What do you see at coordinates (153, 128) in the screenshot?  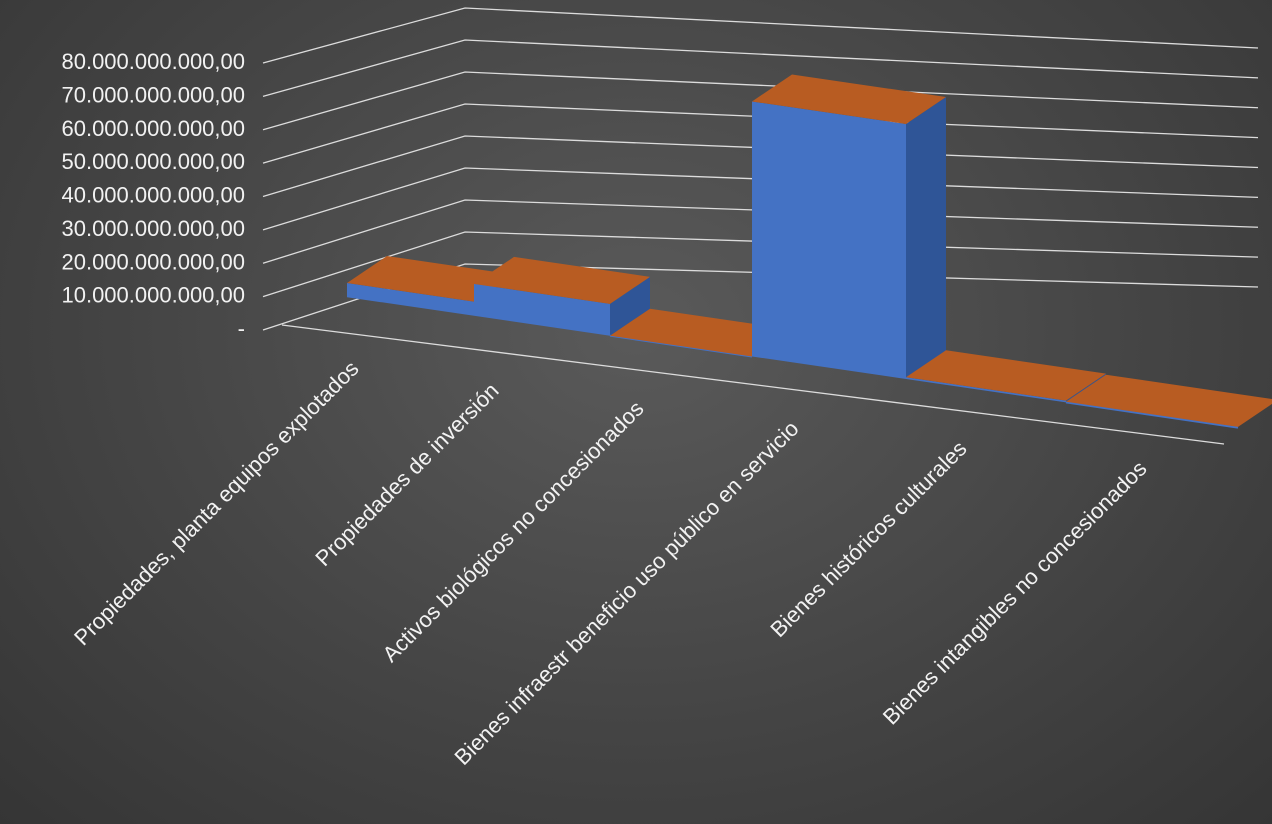 I see `y-tick-label: 60.000.000.000,00` at bounding box center [153, 128].